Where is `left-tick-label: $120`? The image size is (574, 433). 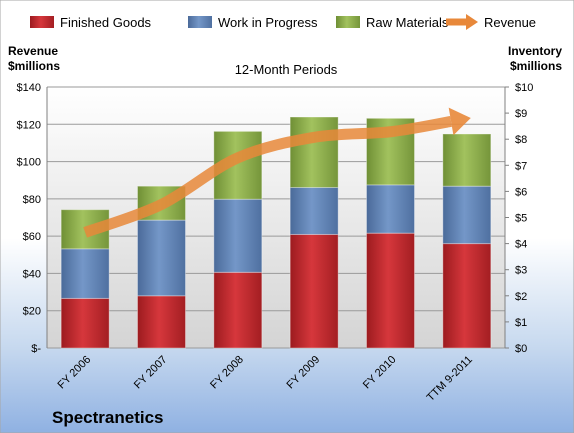 left-tick-label: $120 is located at coordinates (29, 125).